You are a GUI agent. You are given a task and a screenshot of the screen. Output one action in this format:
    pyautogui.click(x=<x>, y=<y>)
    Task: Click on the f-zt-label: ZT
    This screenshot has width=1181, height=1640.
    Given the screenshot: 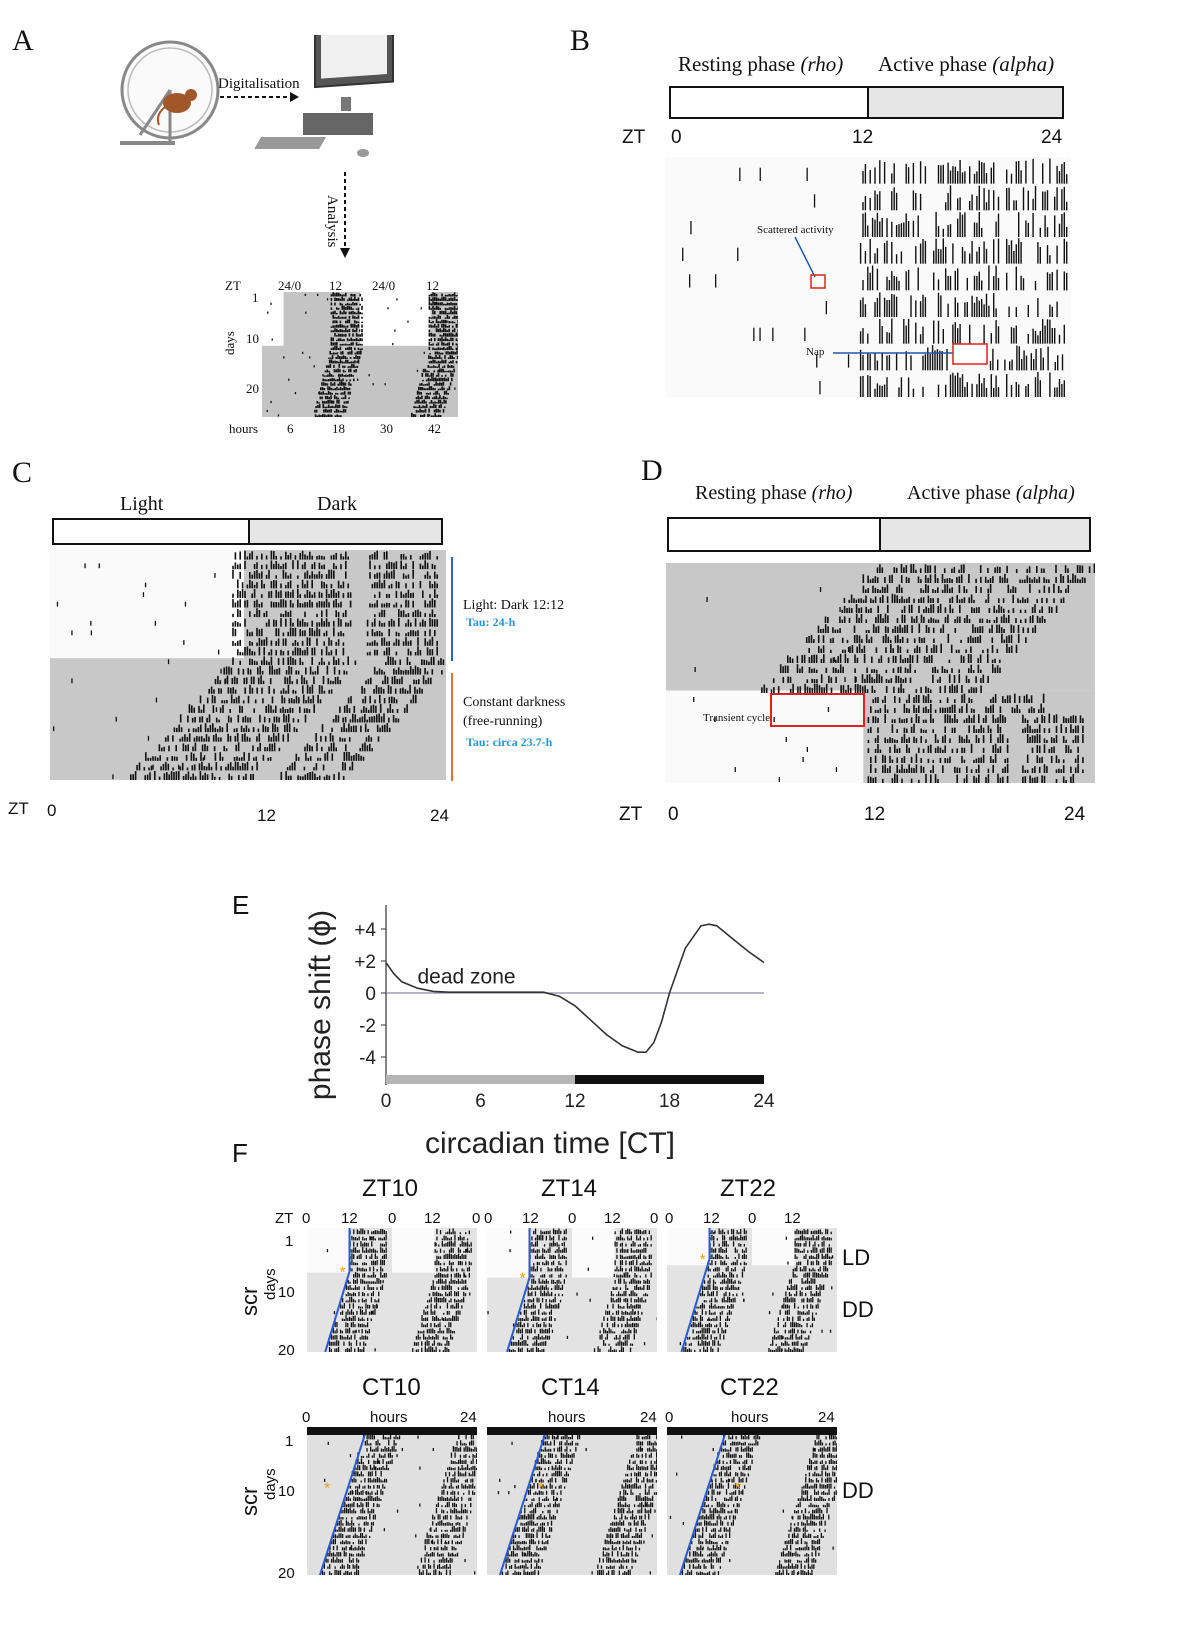 What is the action you would take?
    pyautogui.click(x=284, y=1218)
    